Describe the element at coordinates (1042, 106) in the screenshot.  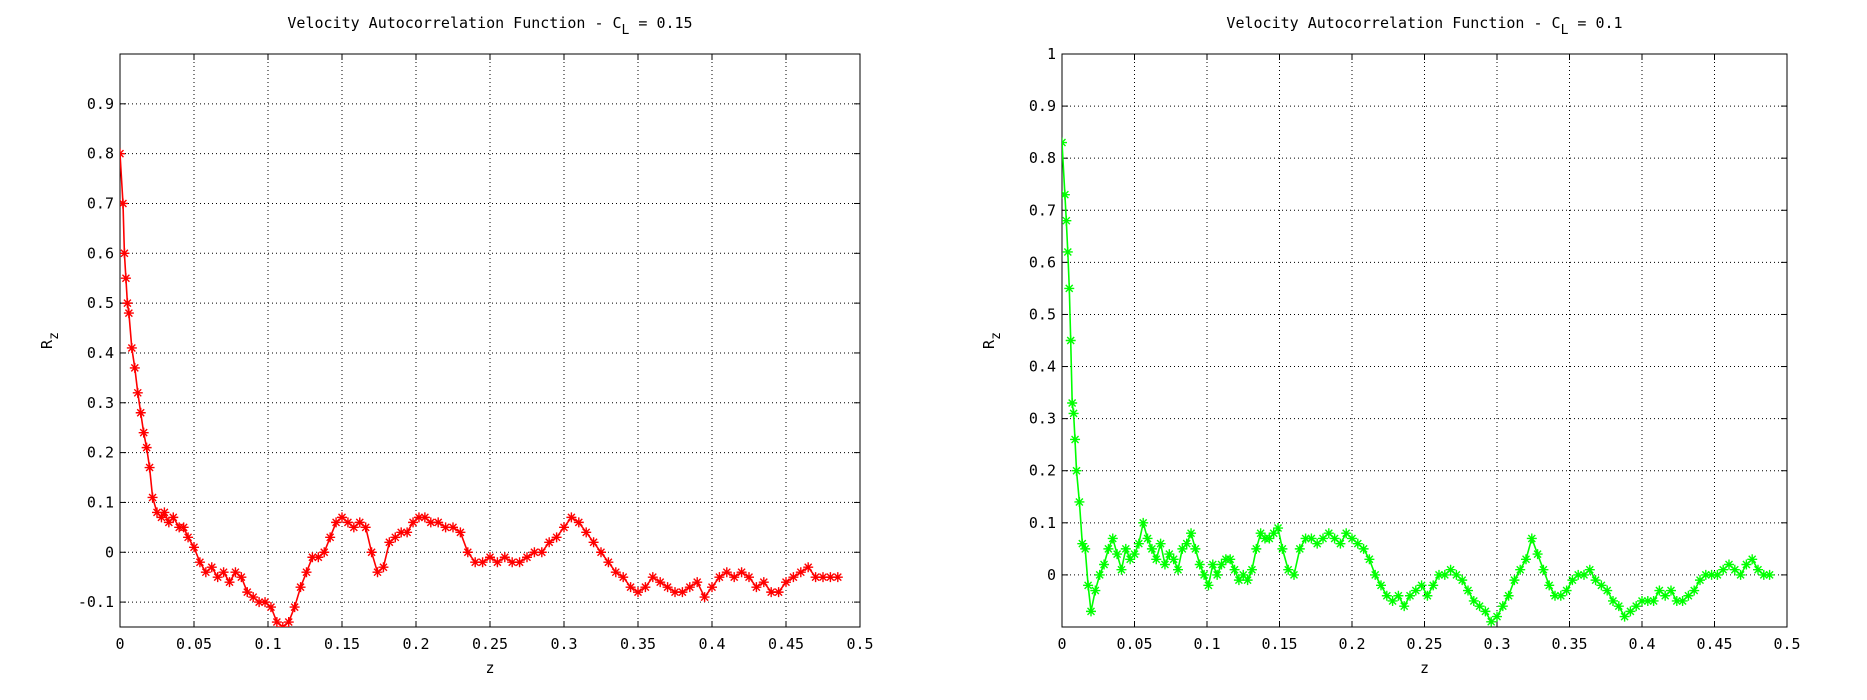
I see `y-tick-label: 0.9` at that location.